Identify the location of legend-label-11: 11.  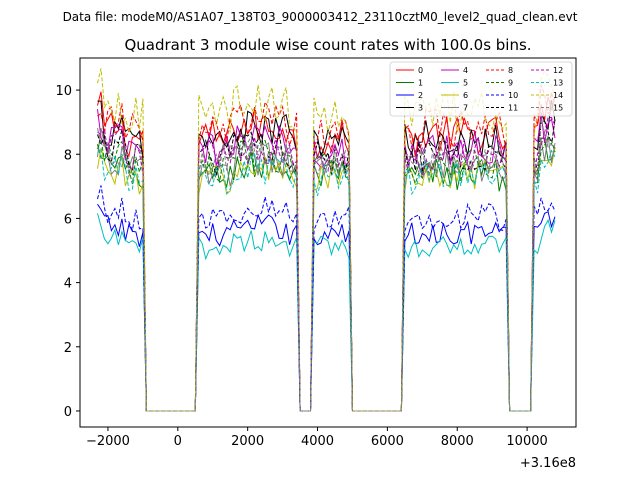
(513, 108).